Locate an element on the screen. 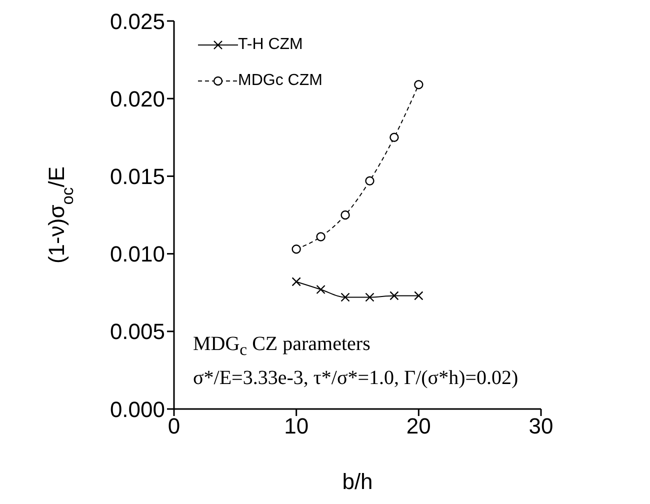  annotation: σ*/E=3.33e-3, τ*/σ*=1.0, Γ/(σ*h)=0.02) is located at coordinates (355, 378).